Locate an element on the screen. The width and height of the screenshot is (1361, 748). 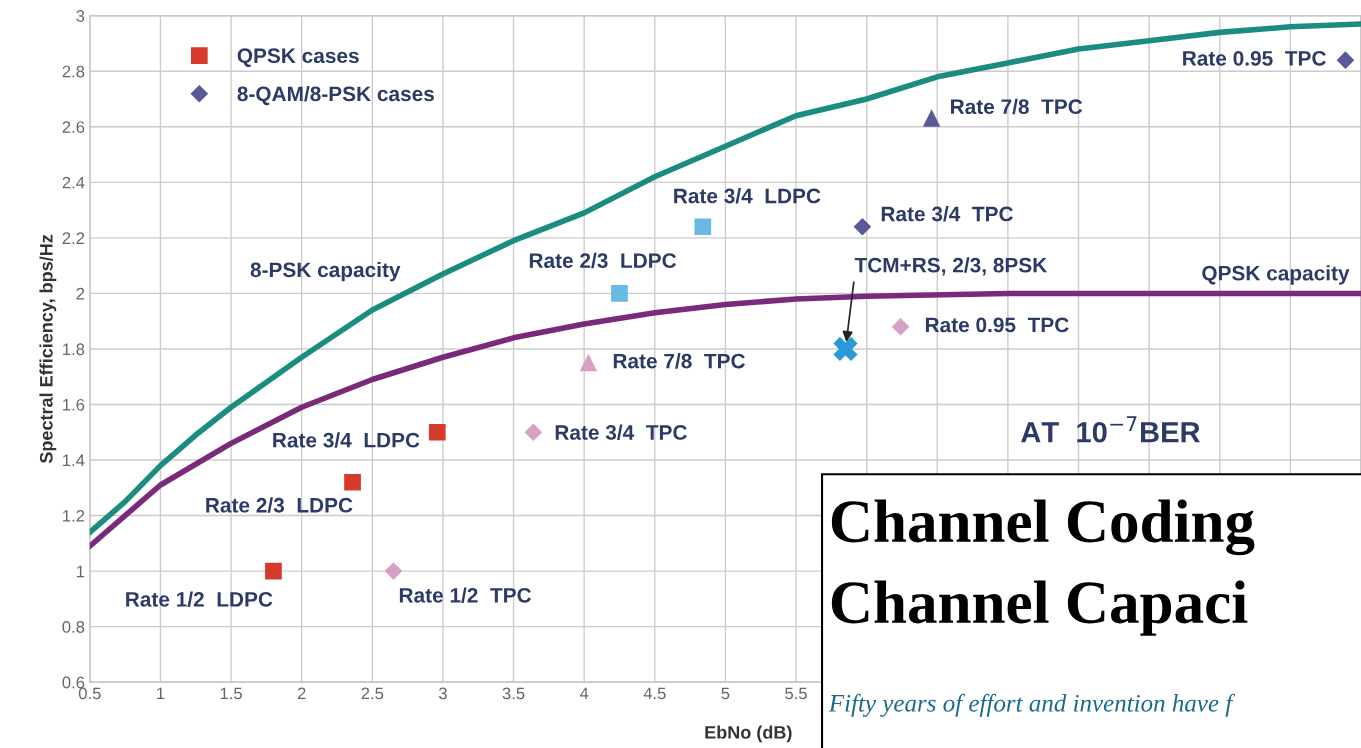
annotation: TCM+RS, 2/3, 8PSK is located at coordinates (951, 266).